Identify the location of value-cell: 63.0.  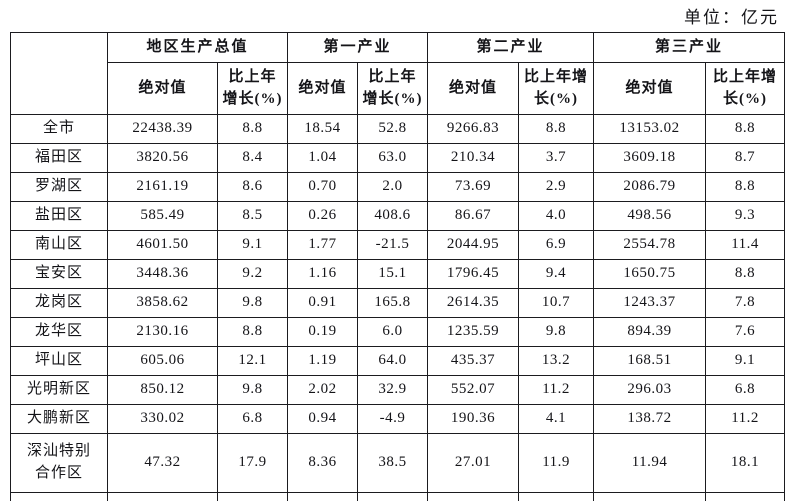
(393, 158).